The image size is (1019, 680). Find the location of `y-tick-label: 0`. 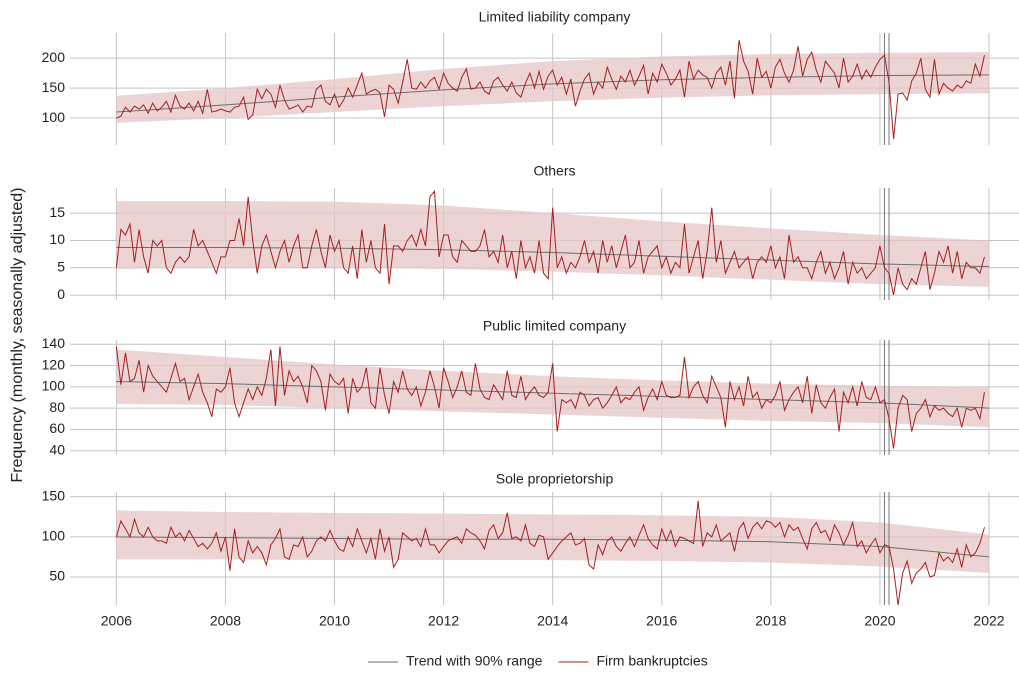

y-tick-label: 0 is located at coordinates (61, 294).